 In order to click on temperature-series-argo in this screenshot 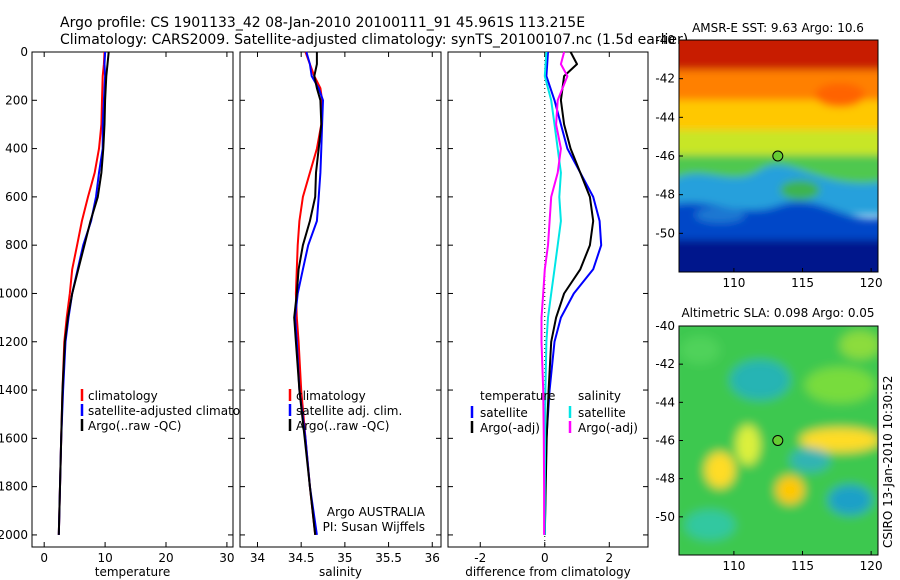, I will do `click(83, 293)`.